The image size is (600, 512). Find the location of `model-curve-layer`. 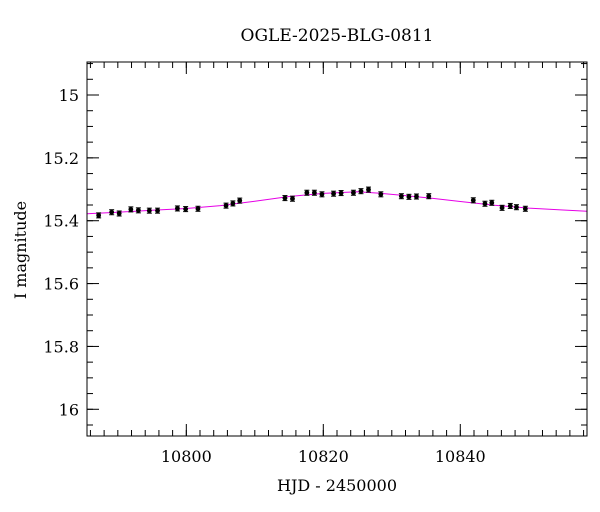

model-curve-layer is located at coordinates (337, 203).